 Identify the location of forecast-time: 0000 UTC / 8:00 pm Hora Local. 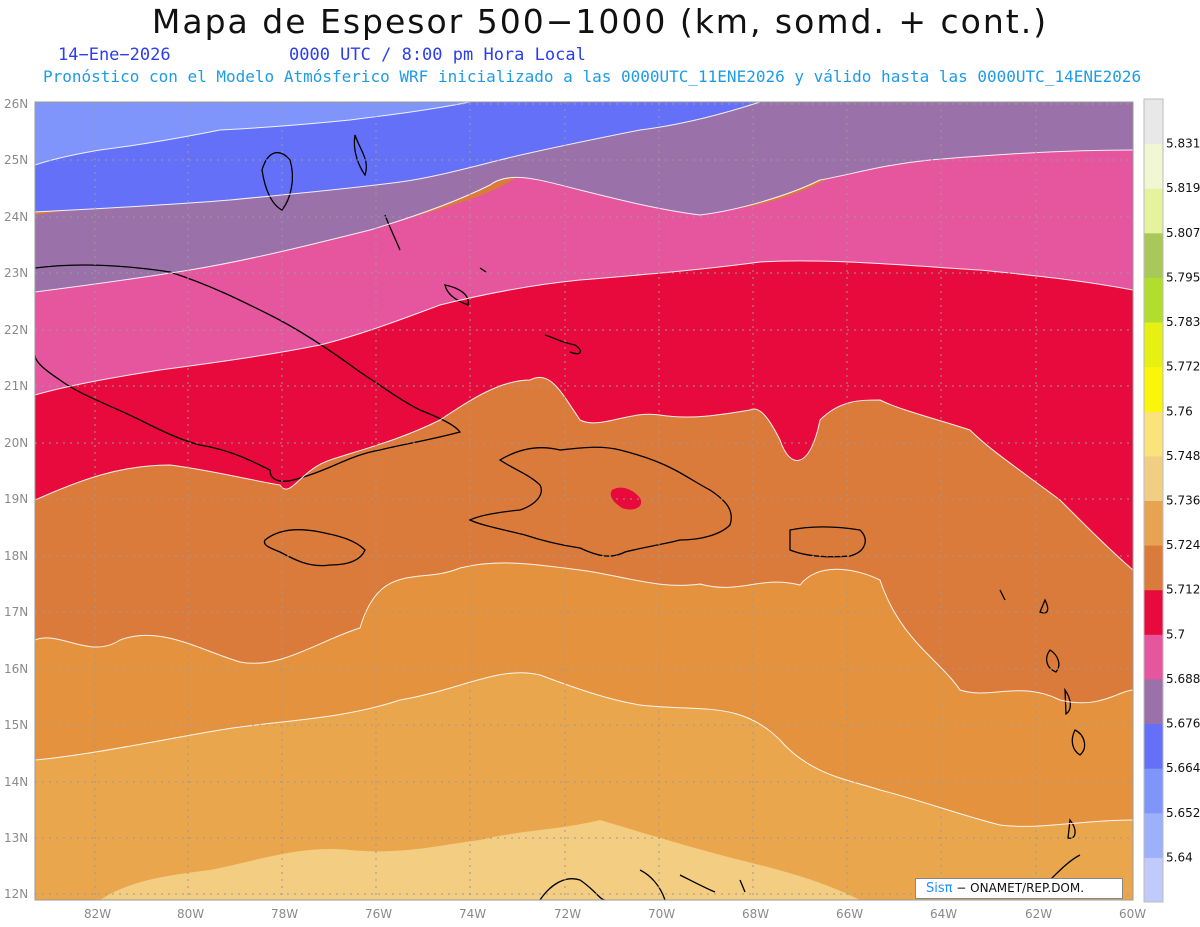
(437, 55).